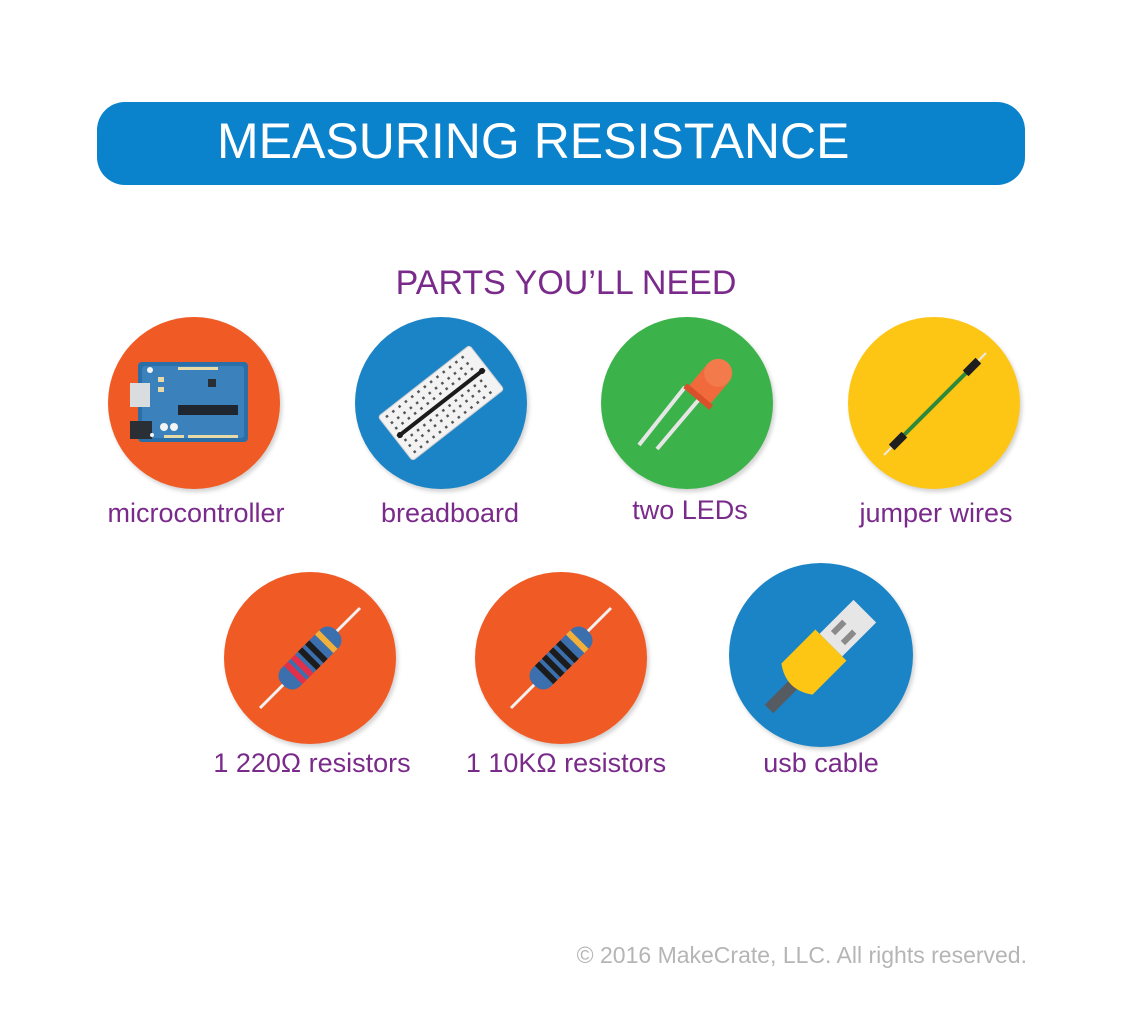 This screenshot has width=1126, height=1024. Describe the element at coordinates (312, 763) in the screenshot. I see `part-label: 1 220Ω resistors` at that location.